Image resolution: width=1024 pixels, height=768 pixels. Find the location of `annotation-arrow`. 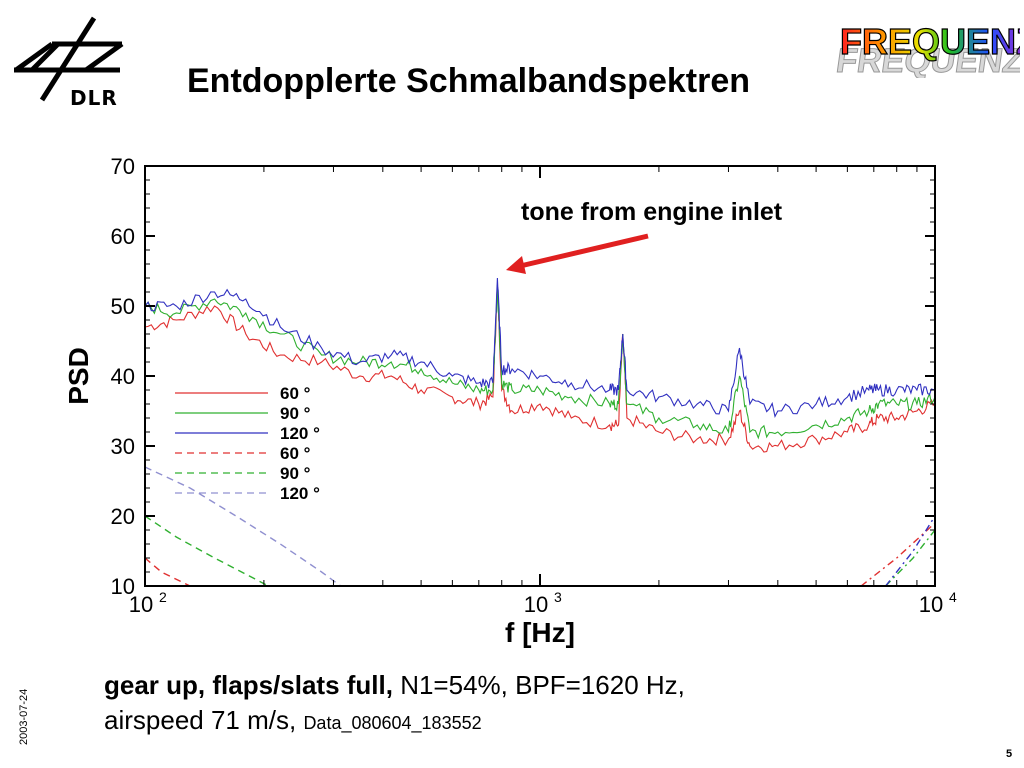

annotation-arrow is located at coordinates (582, 251).